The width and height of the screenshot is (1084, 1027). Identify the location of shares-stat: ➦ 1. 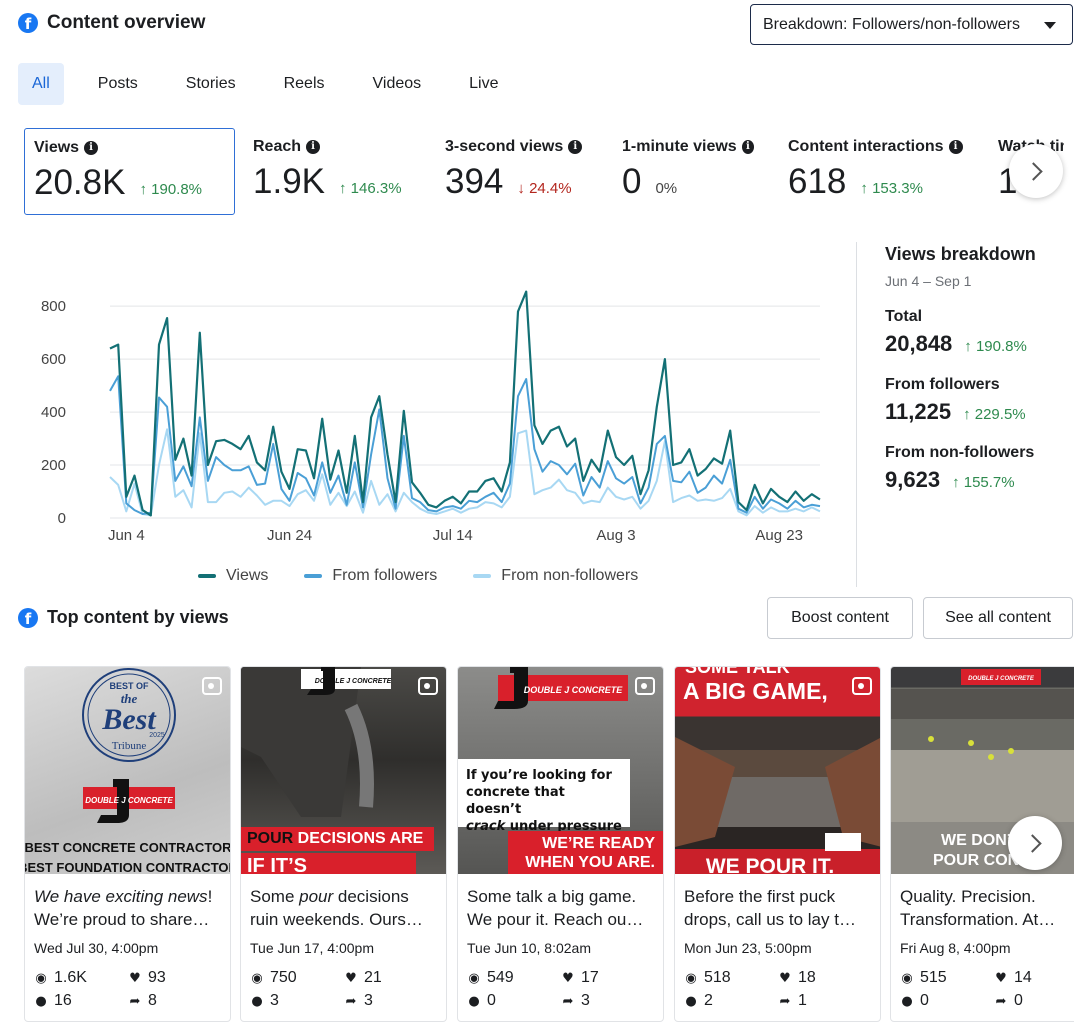
(792, 1001).